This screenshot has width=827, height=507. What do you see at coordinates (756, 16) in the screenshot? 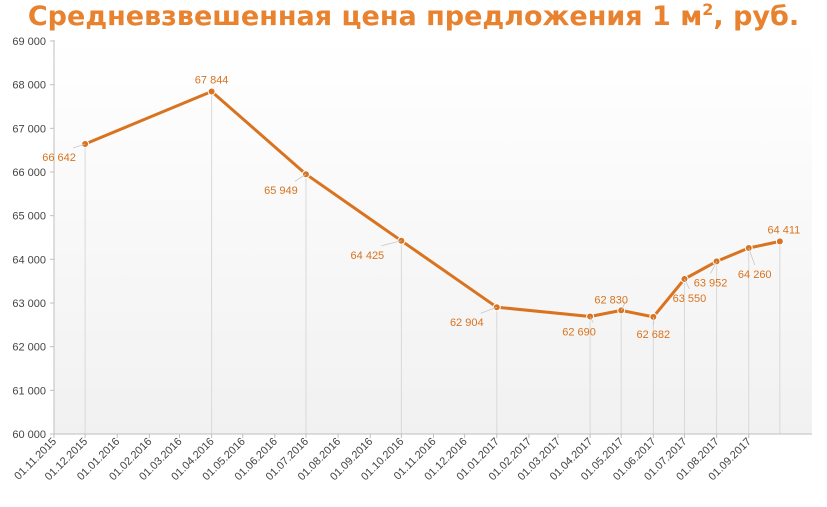
I see `chart-title-suffix: , руб.` at bounding box center [756, 16].